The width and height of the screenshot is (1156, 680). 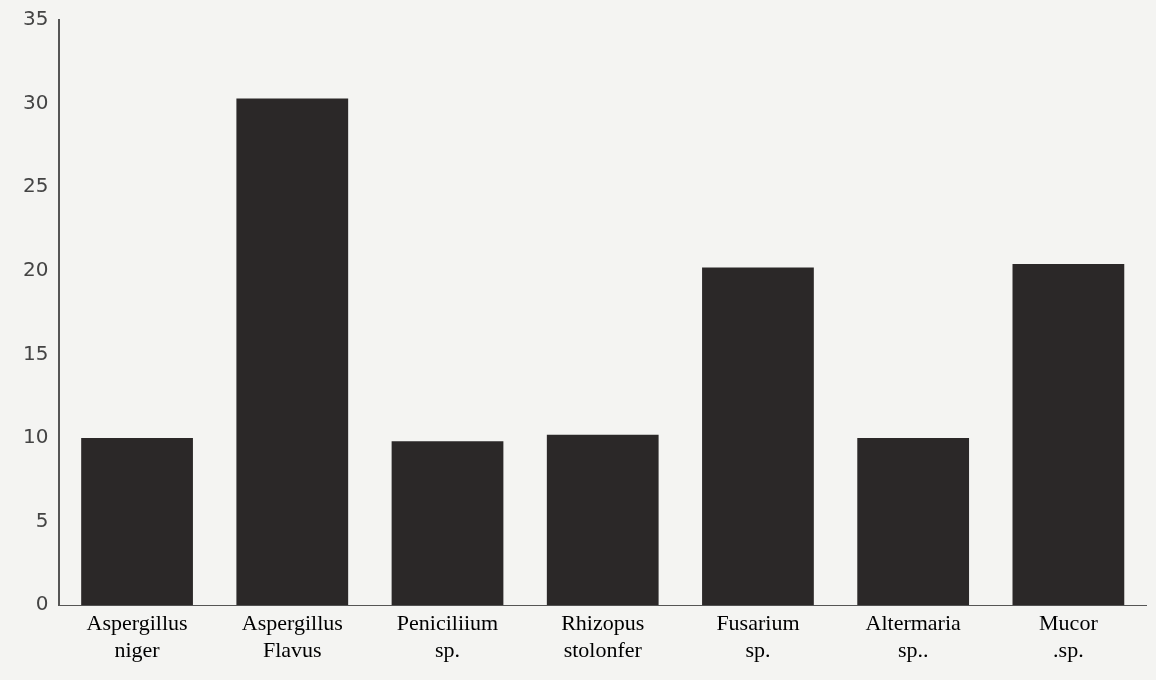 I want to click on x-tick-label: Rhizopus stolonfer, so click(x=603, y=636).